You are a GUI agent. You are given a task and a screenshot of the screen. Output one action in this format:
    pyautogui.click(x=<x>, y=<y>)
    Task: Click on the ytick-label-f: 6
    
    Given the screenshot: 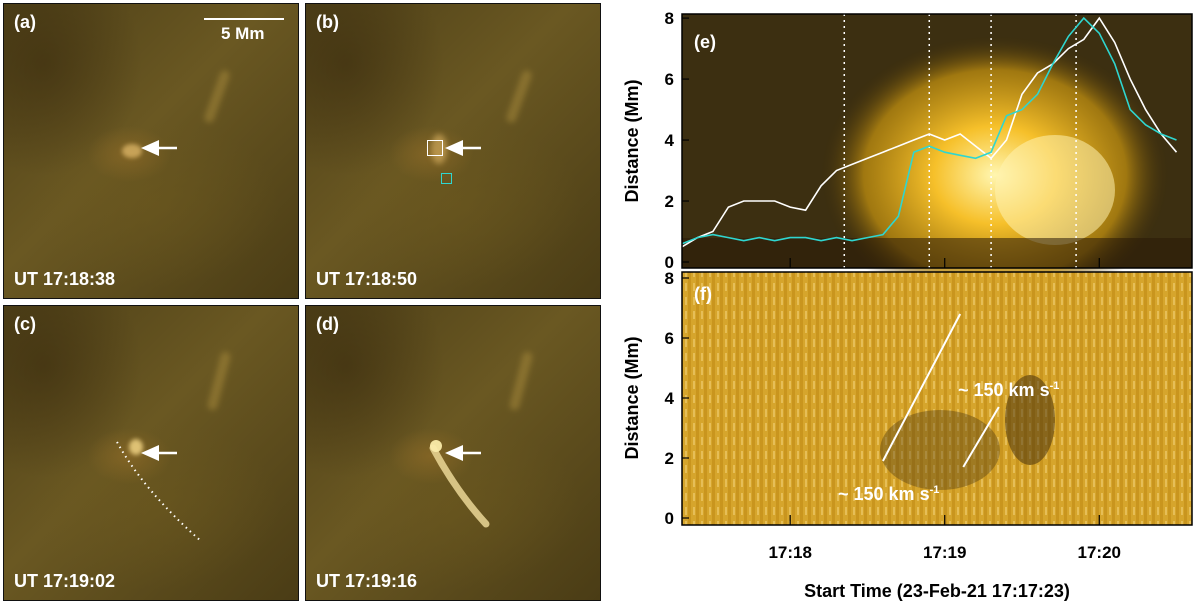 What is the action you would take?
    pyautogui.click(x=669, y=338)
    